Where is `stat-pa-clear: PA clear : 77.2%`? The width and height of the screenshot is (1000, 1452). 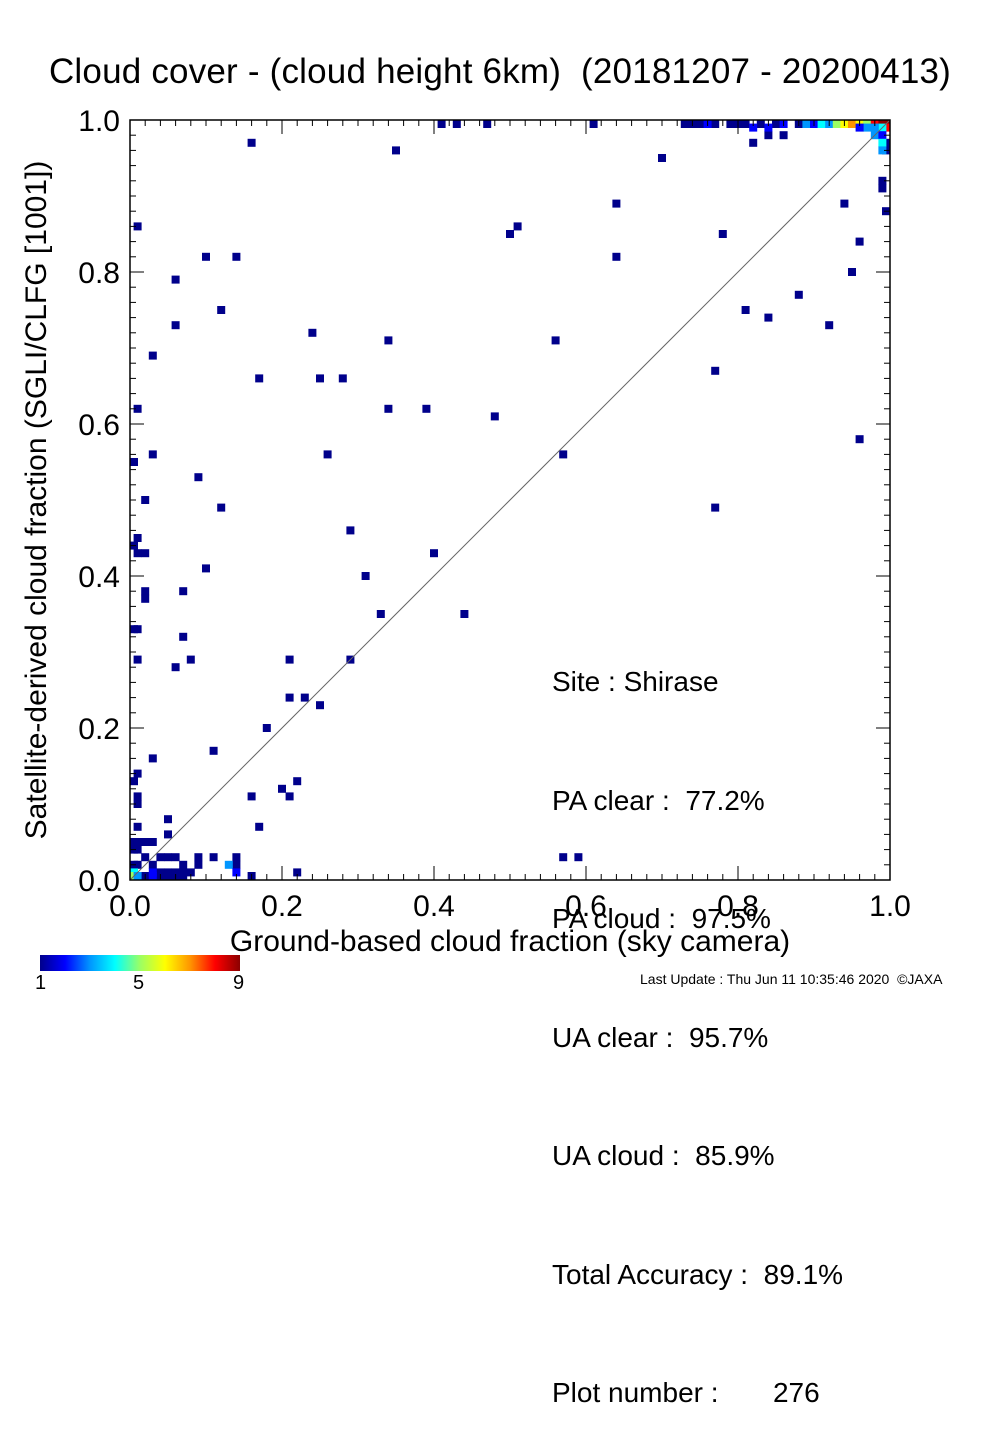
stat-pa-clear: PA clear : 77.2% is located at coordinates (658, 800).